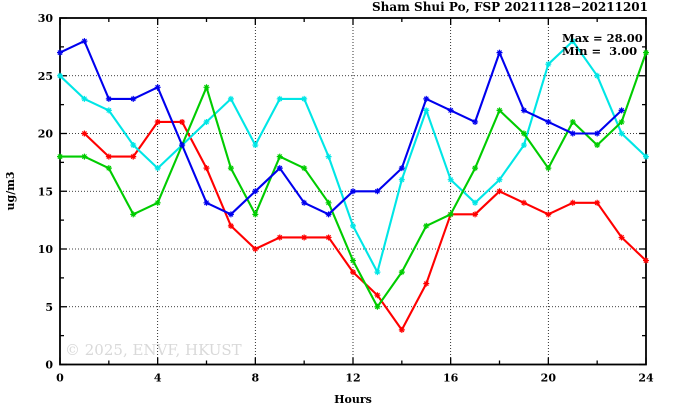 The image size is (674, 409). What do you see at coordinates (10, 191) in the screenshot?
I see `y-axis-label: ug/m3` at bounding box center [10, 191].